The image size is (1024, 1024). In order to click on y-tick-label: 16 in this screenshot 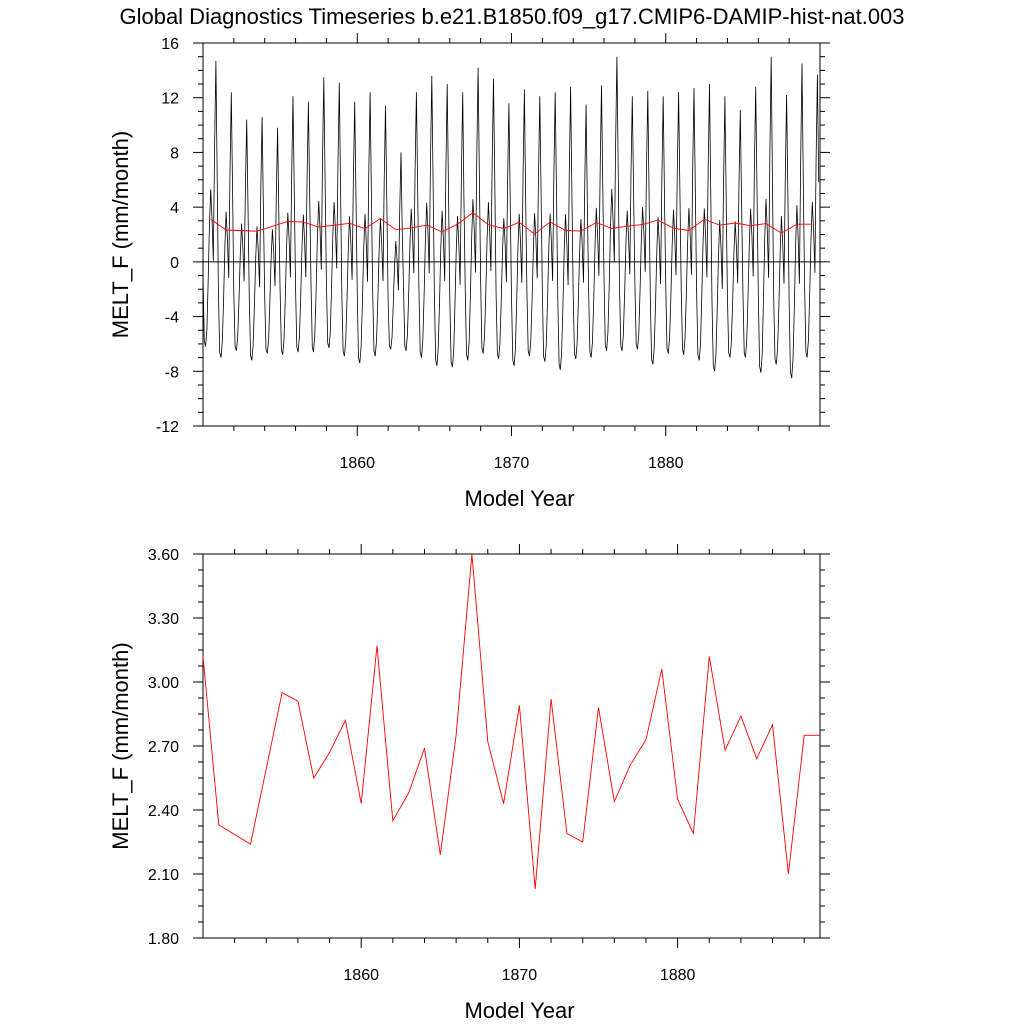, I will do `click(170, 44)`.